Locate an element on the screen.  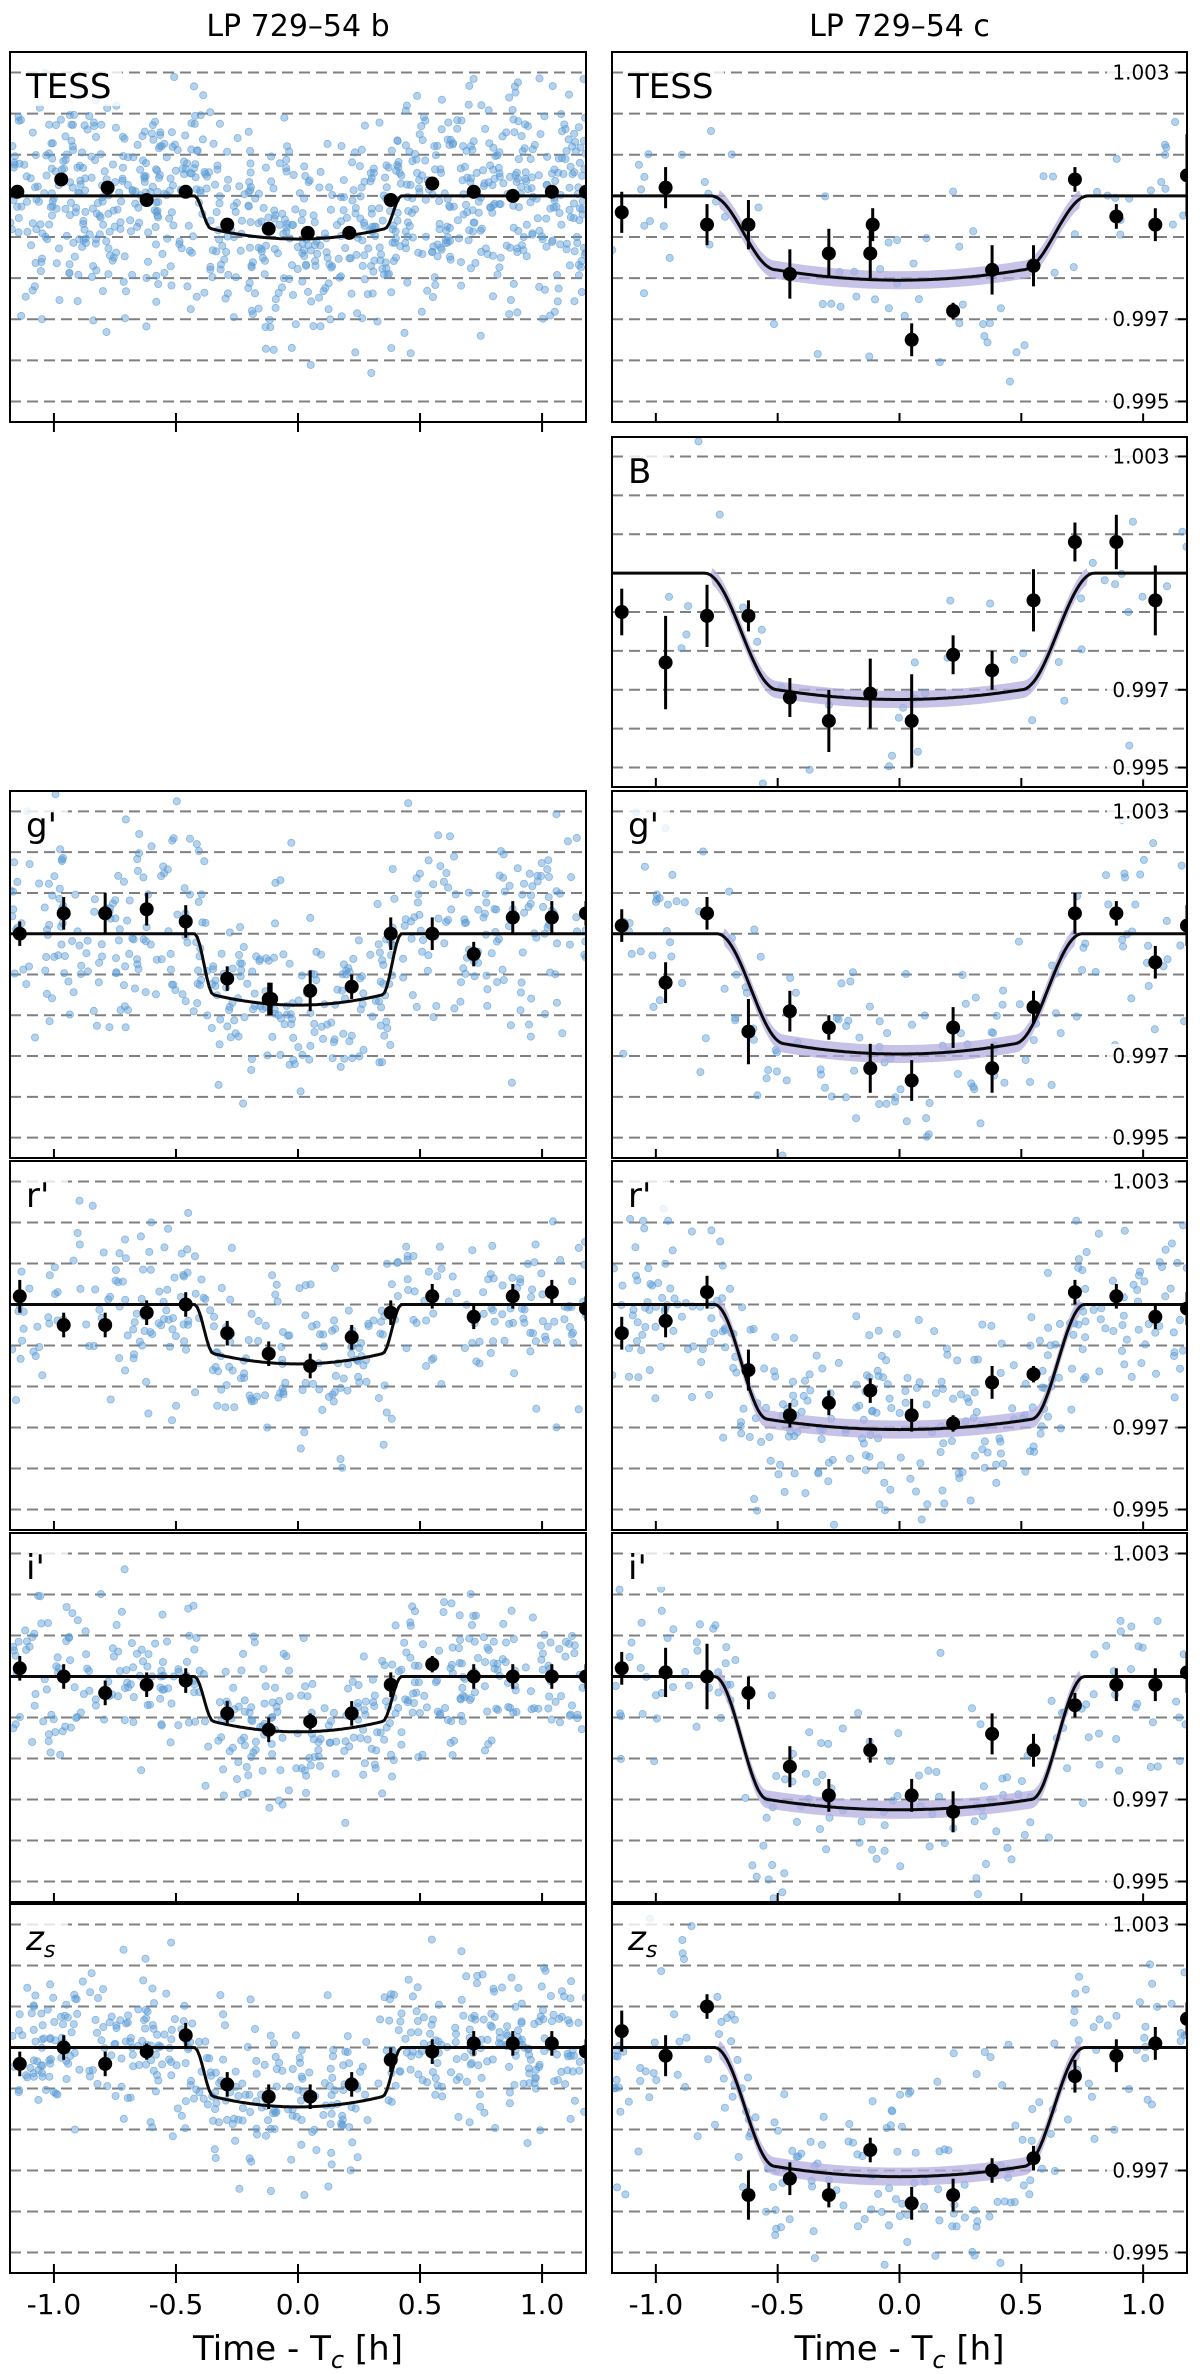
x-tick-label: -0.5 is located at coordinates (176, 2304).